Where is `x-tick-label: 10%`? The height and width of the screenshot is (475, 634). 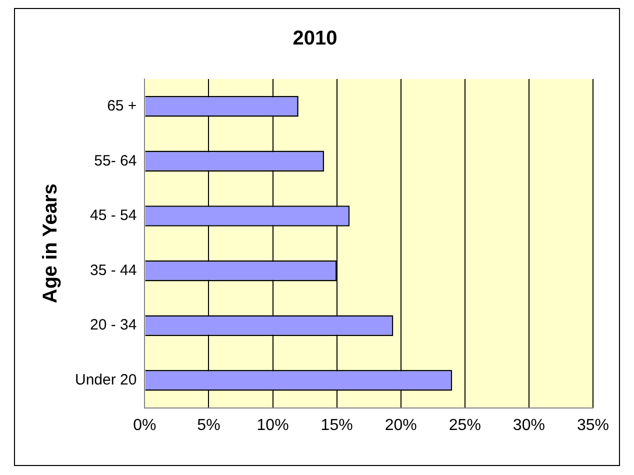
x-tick-label: 10% is located at coordinates (272, 425).